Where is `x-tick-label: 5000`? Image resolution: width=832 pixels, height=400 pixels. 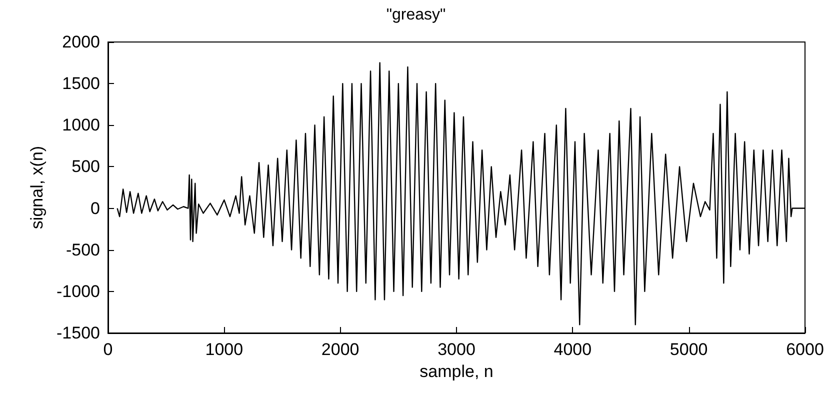
x-tick-label: 5000 is located at coordinates (689, 349).